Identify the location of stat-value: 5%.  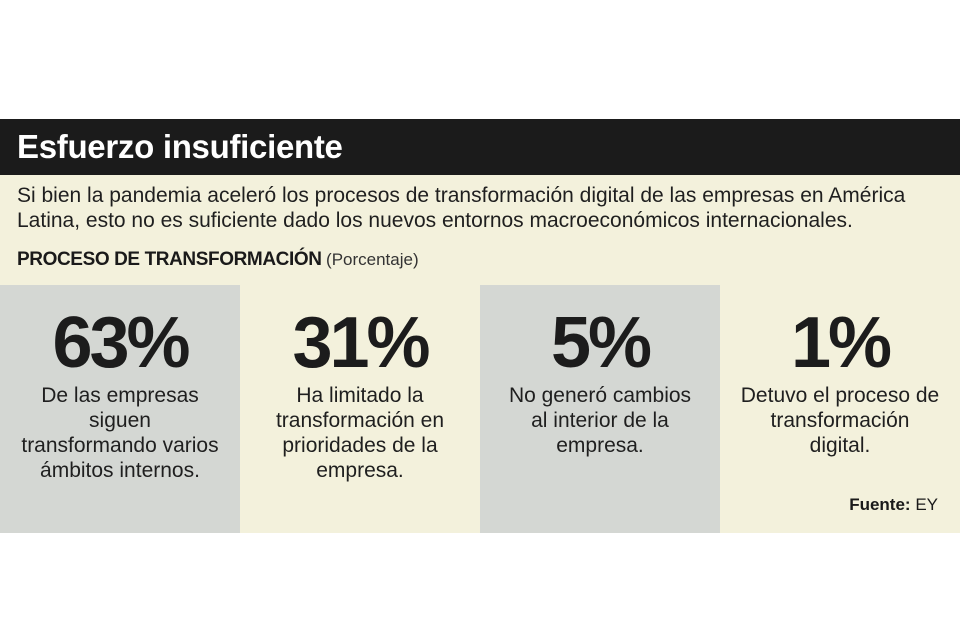
(601, 343).